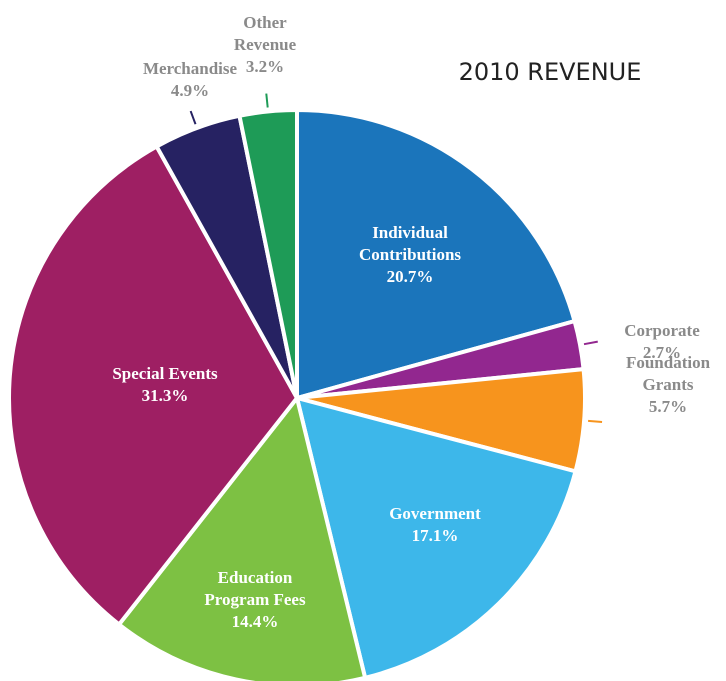  I want to click on label-text: Special Events, so click(165, 373).